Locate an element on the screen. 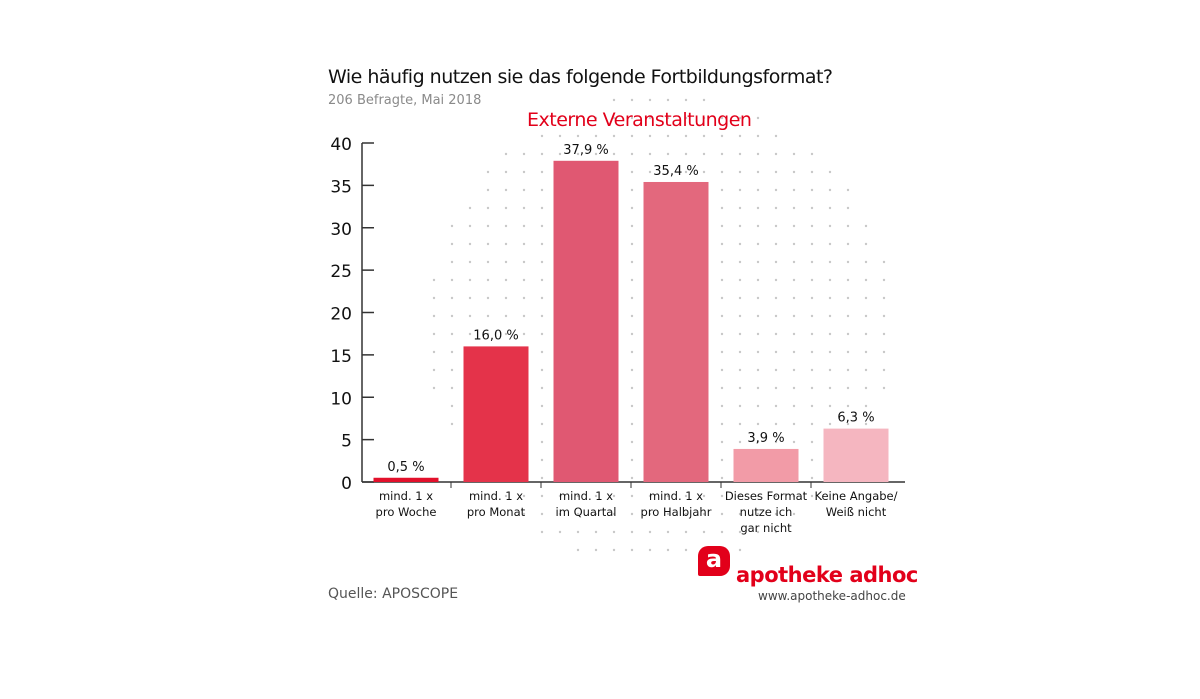  bar-value-label: 0,5 % is located at coordinates (405, 467).